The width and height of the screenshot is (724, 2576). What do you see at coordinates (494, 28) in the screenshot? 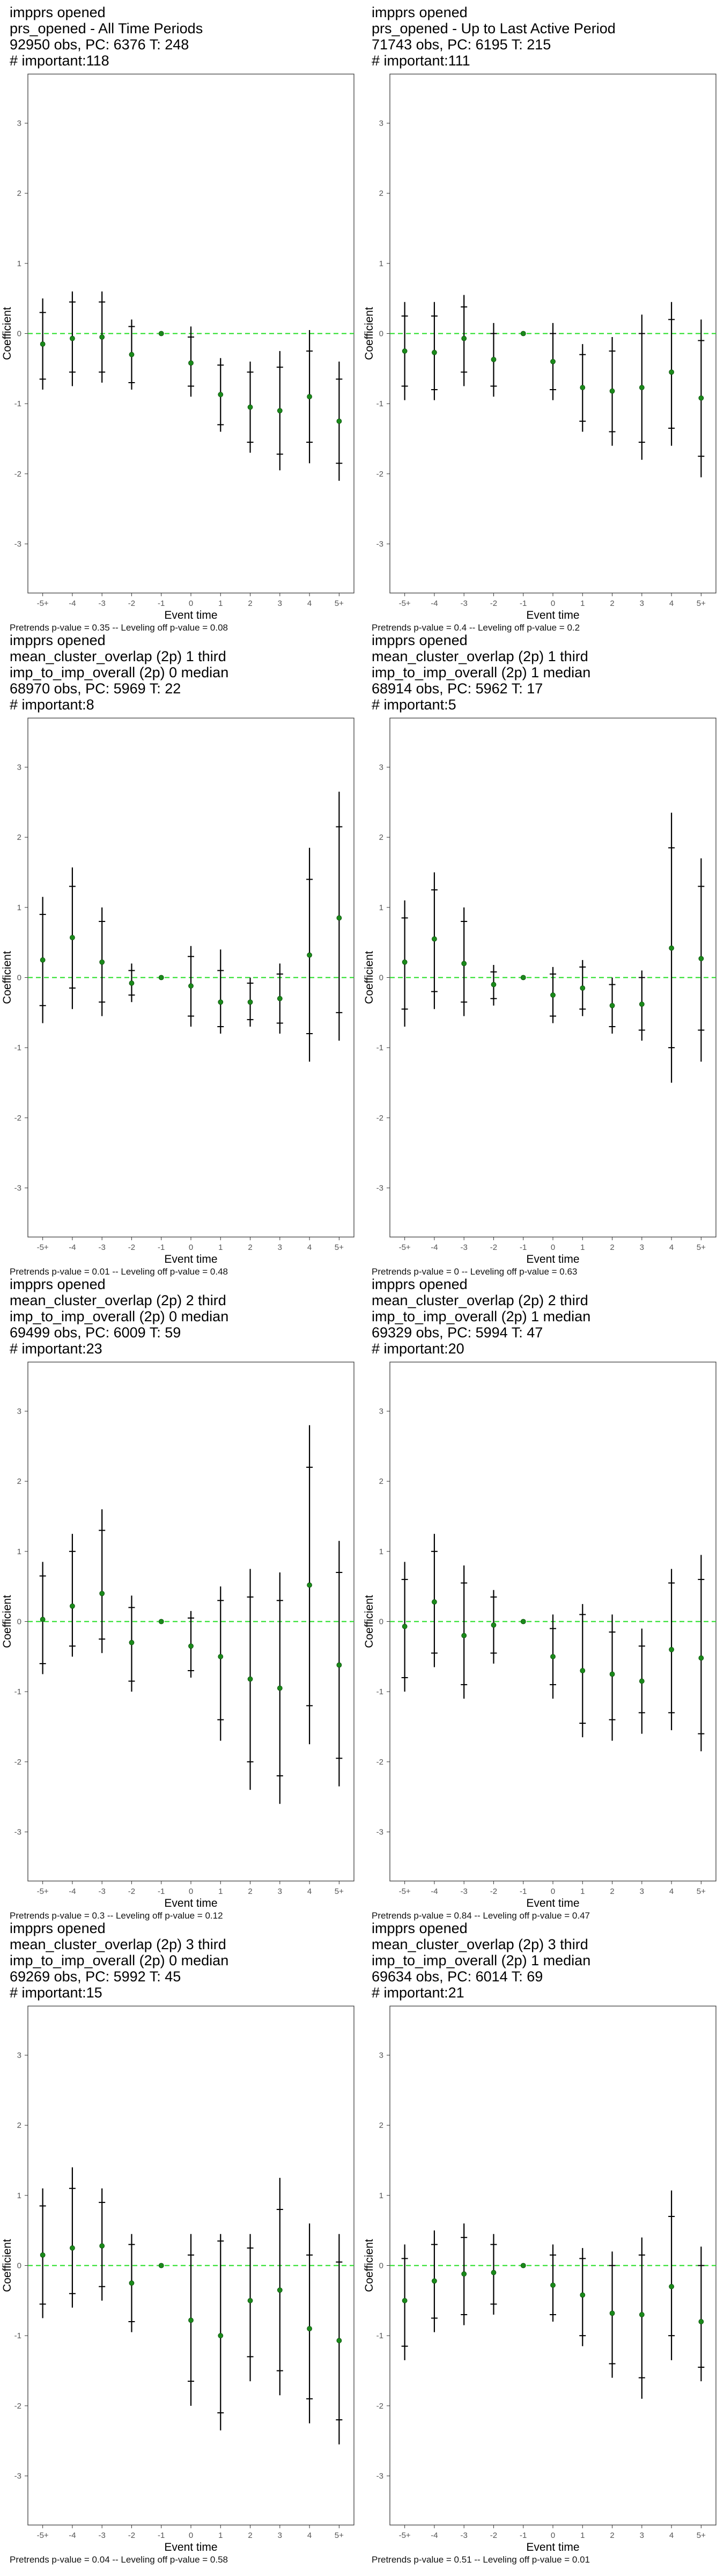
I see `chart-title-line: prs_opened - Up to Last Active Period` at bounding box center [494, 28].